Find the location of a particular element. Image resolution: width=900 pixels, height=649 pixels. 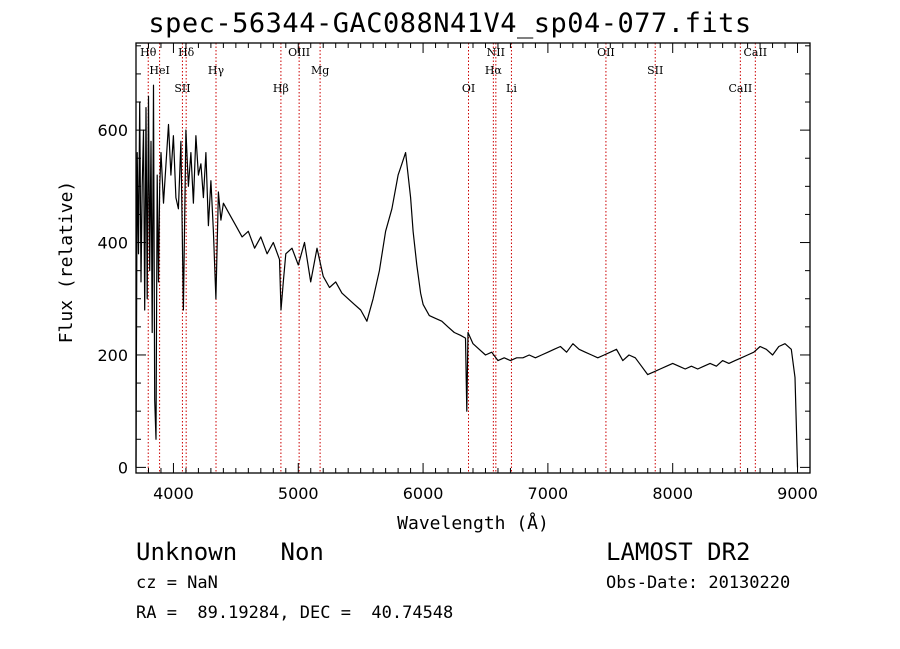

x-tick-label: 7000 is located at coordinates (548, 493).